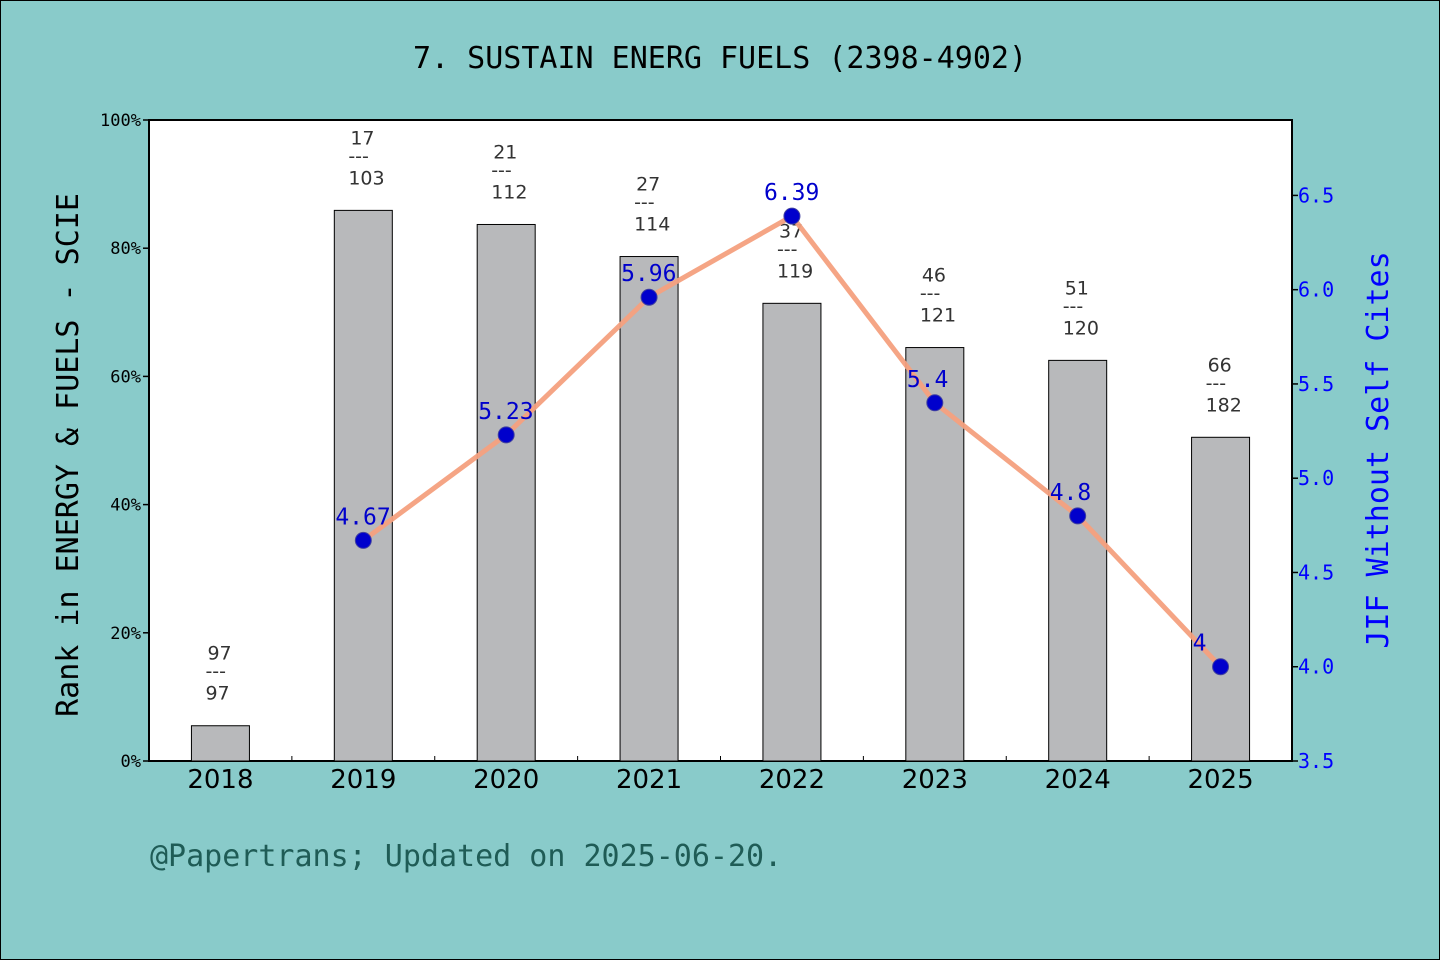 This screenshot has width=1440, height=960. Describe the element at coordinates (1316, 478) in the screenshot. I see `right-tick-label: 5.0` at that location.